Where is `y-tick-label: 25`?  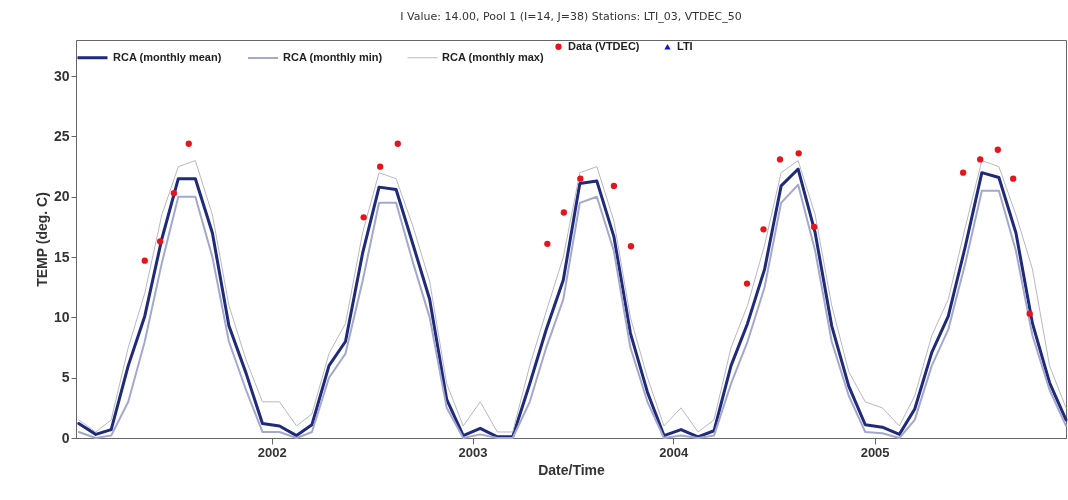
y-tick-label: 25 is located at coordinates (61, 135).